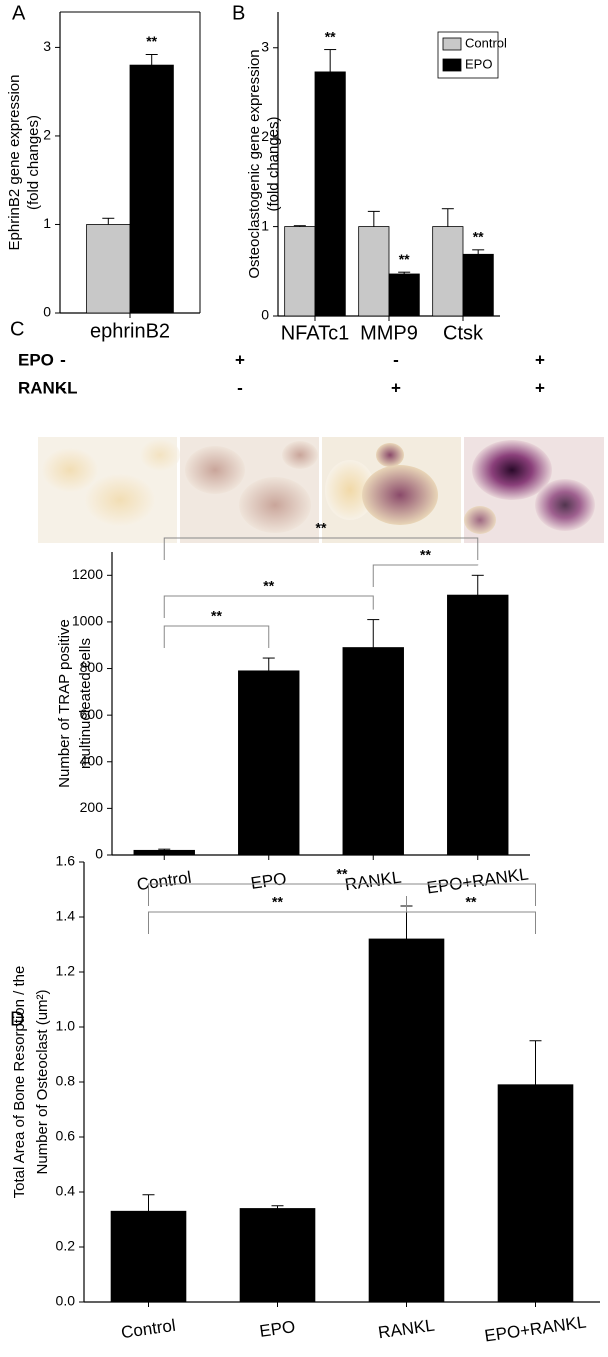 The height and width of the screenshot is (1357, 608). I want to click on y-tick-label: 1200, so click(87, 574).